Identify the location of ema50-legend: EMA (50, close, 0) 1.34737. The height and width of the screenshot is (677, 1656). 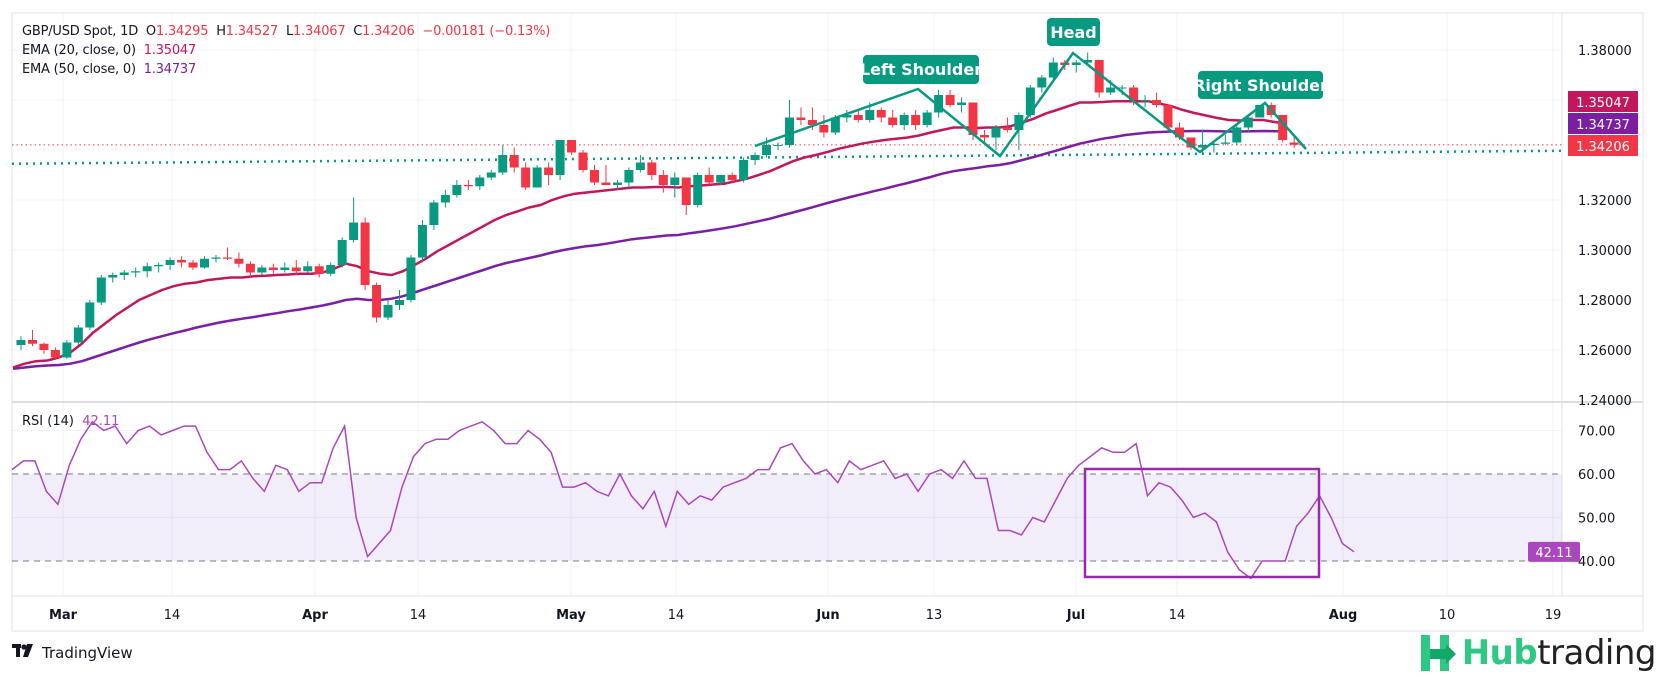
(109, 69).